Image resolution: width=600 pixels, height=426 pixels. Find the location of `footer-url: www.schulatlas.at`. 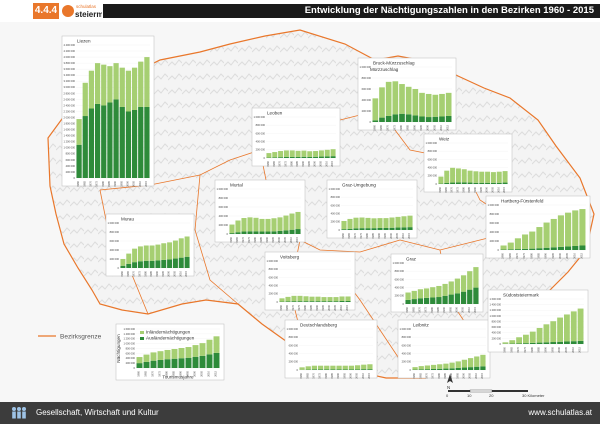

footer-url: www.schulatlas.at is located at coordinates (560, 413).